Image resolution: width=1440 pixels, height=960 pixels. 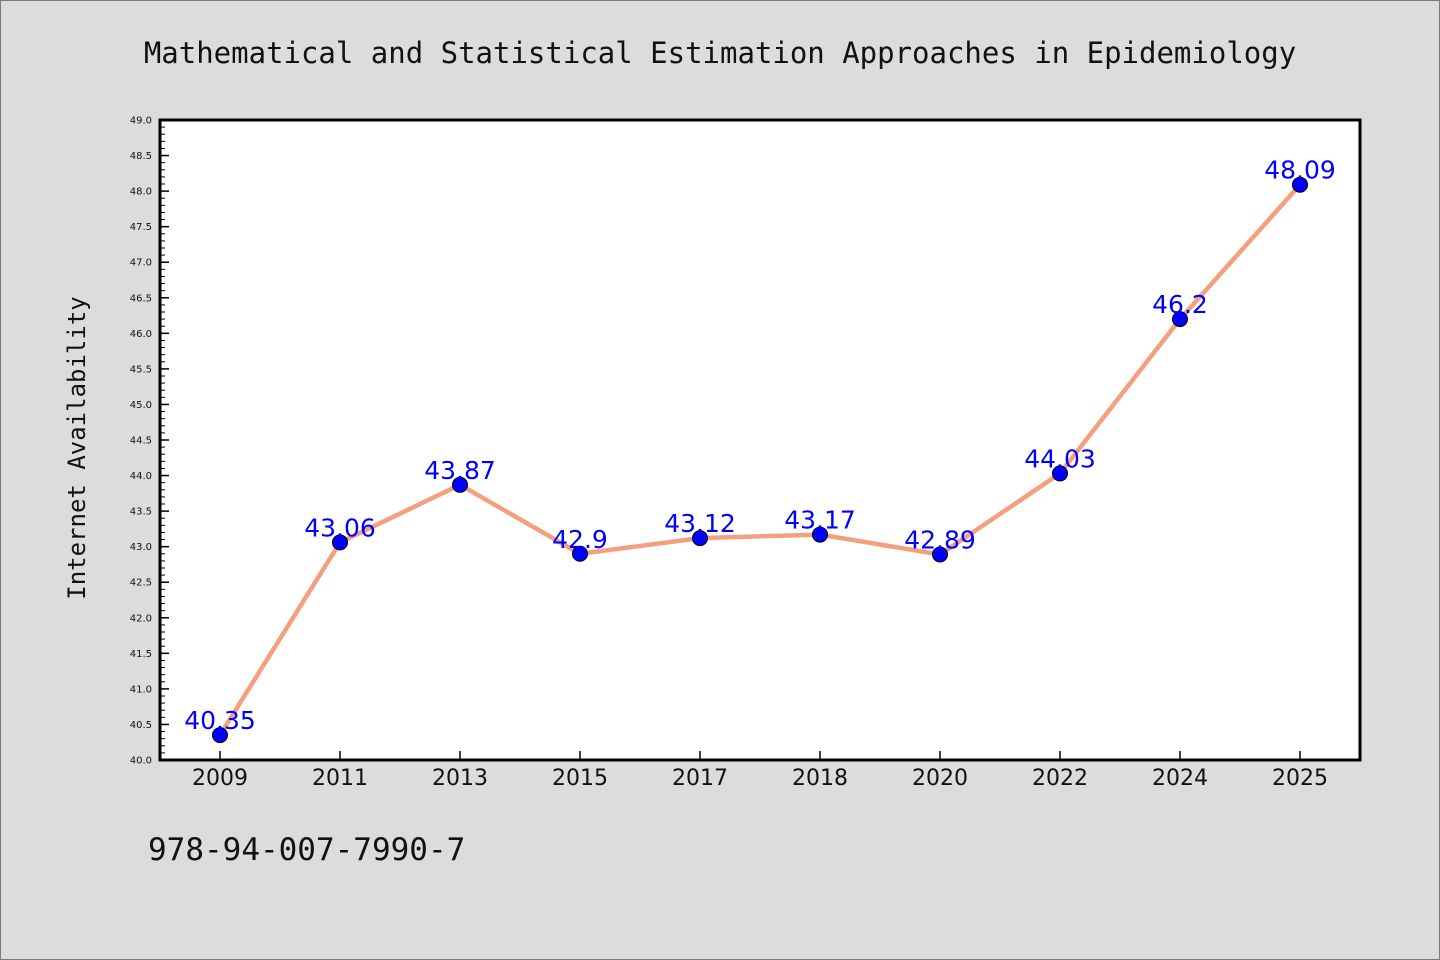 I want to click on y-tick-label: 43.5, so click(x=141, y=512).